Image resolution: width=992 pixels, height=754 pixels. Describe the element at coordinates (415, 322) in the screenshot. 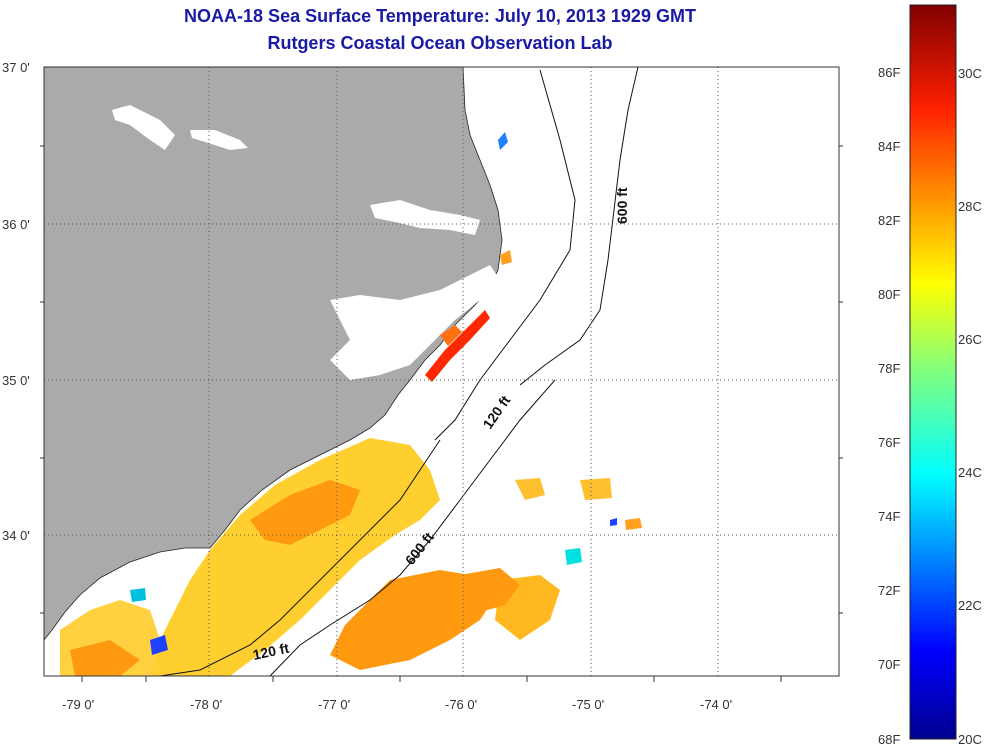

I see `pamlico-sound` at that location.